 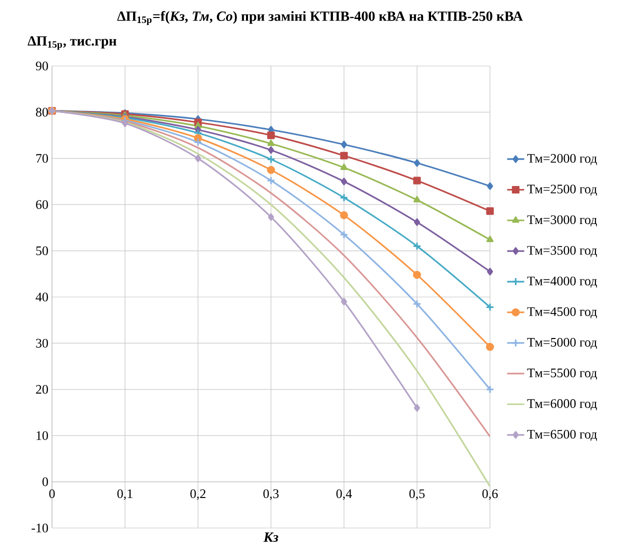 I want to click on legend-label: Тм=3000 год, so click(x=562, y=220).